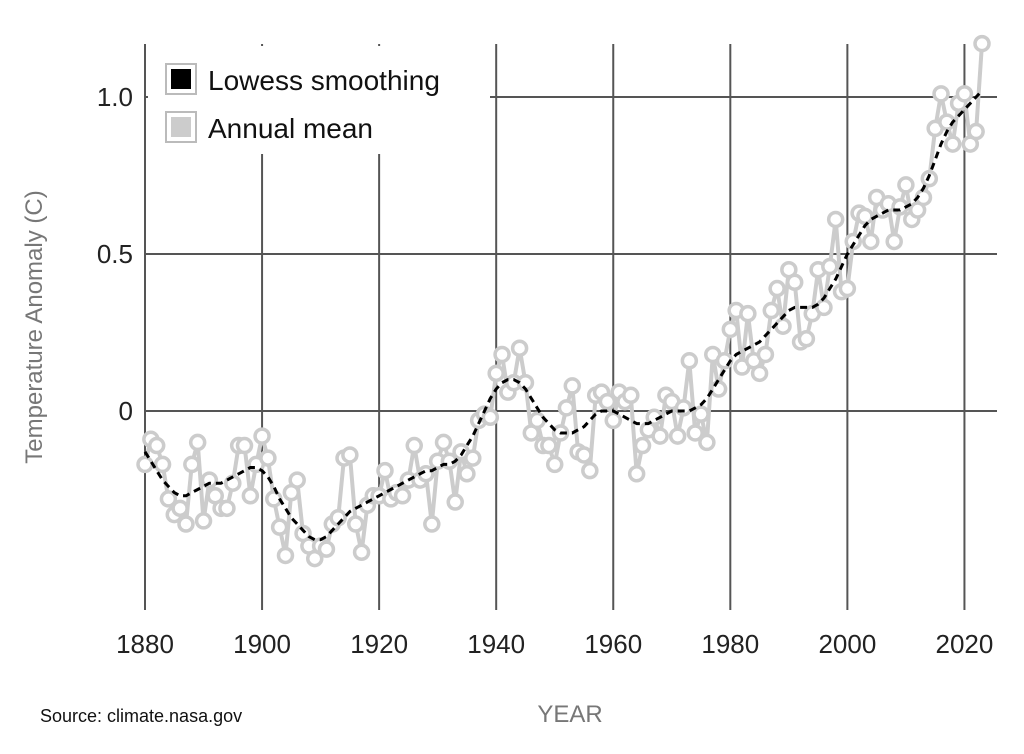 The image size is (1024, 754). Describe the element at coordinates (145, 644) in the screenshot. I see `x-tick-label: 1880` at that location.